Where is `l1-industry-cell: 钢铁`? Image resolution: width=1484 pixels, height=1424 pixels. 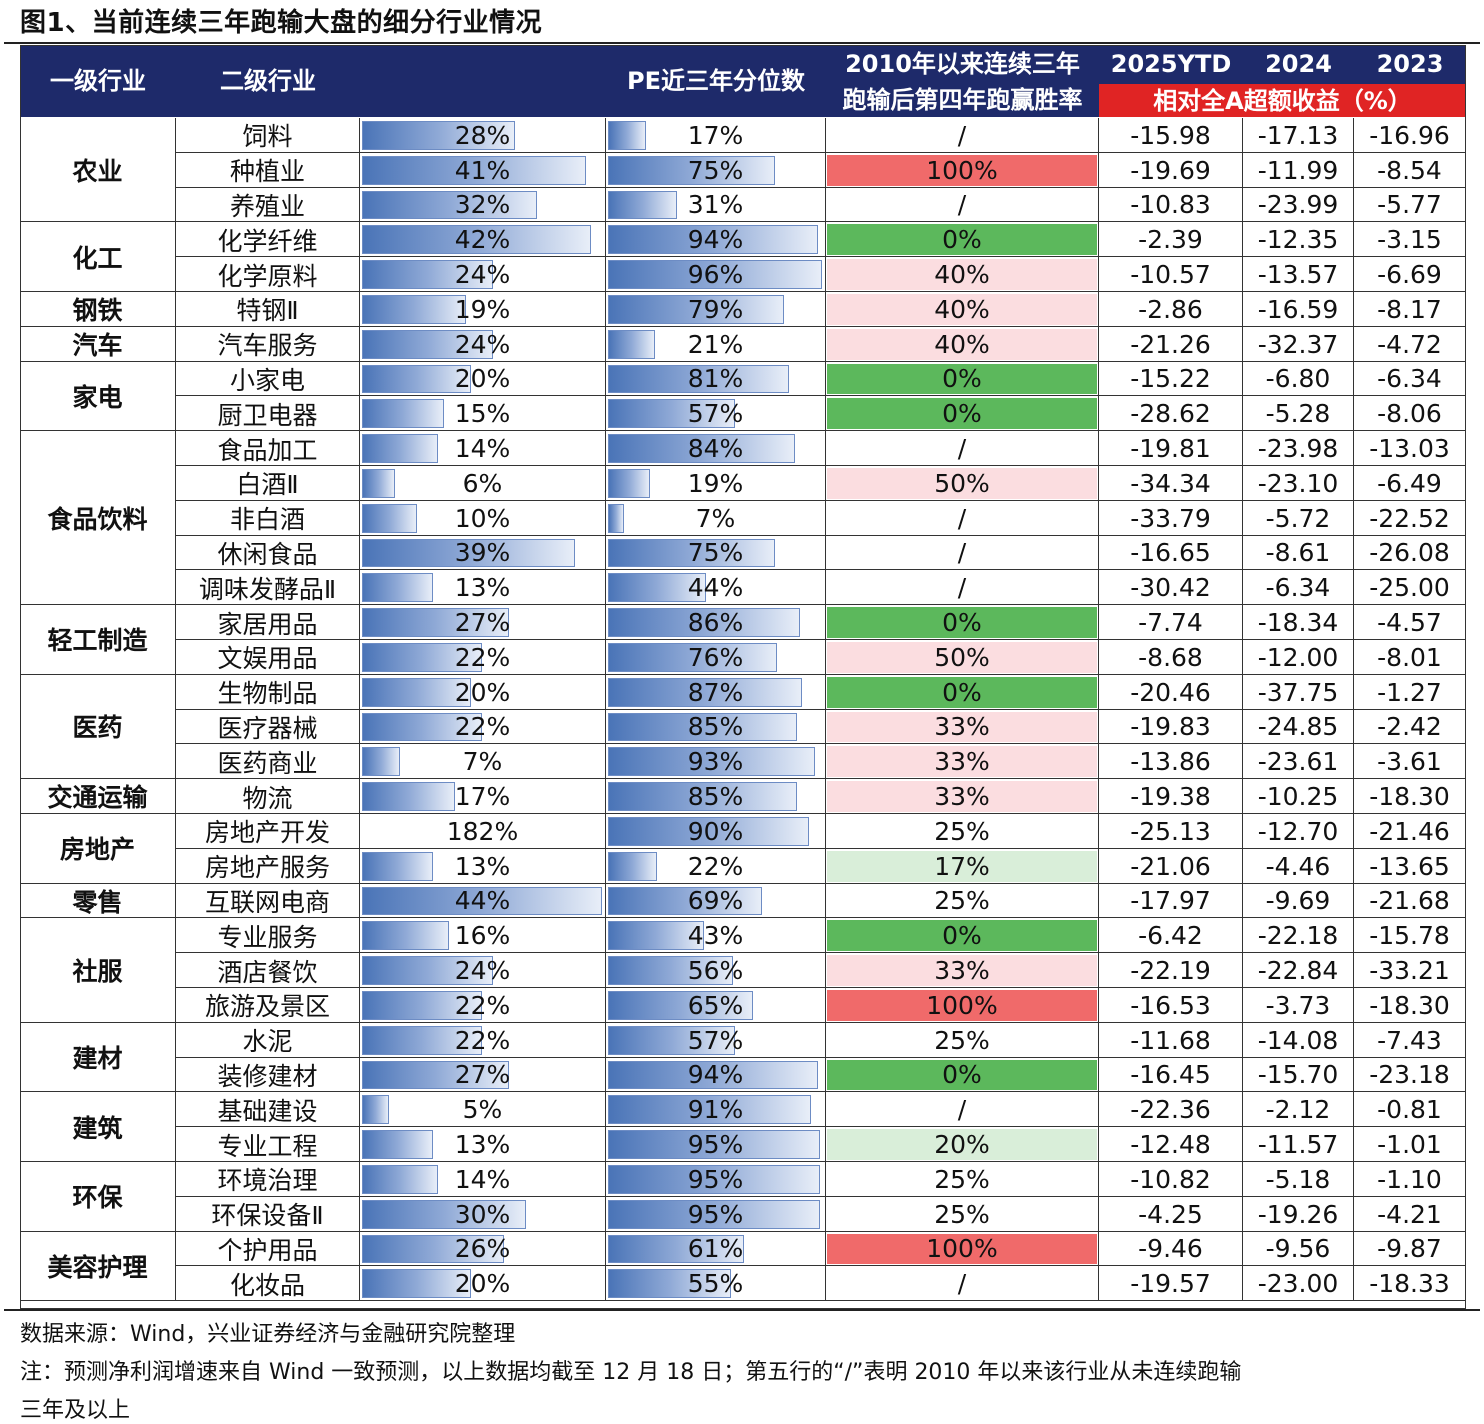 l1-industry-cell: 钢铁 is located at coordinates (98, 309).